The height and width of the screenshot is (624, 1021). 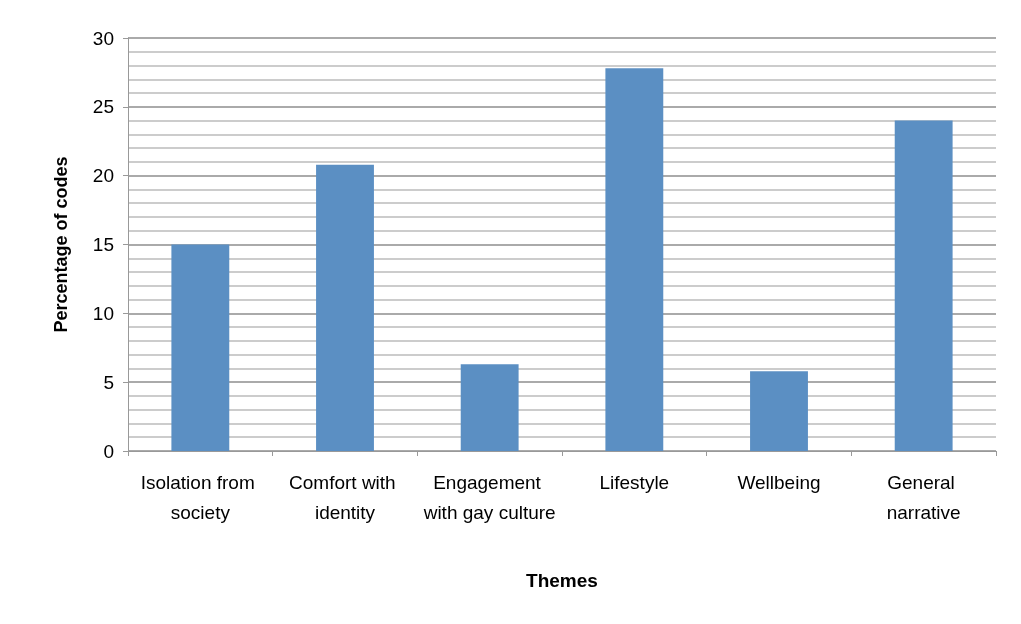 What do you see at coordinates (562, 580) in the screenshot?
I see `x-axis-title: Themes` at bounding box center [562, 580].